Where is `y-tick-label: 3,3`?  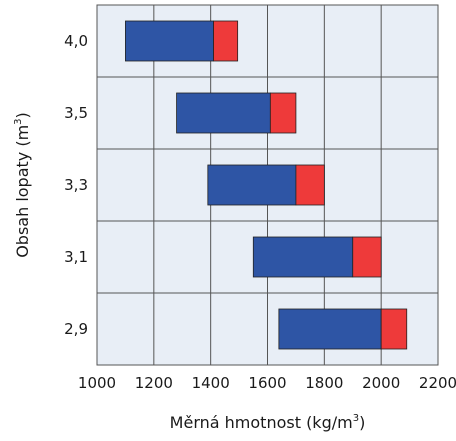 y-tick-label: 3,3 is located at coordinates (76, 185).